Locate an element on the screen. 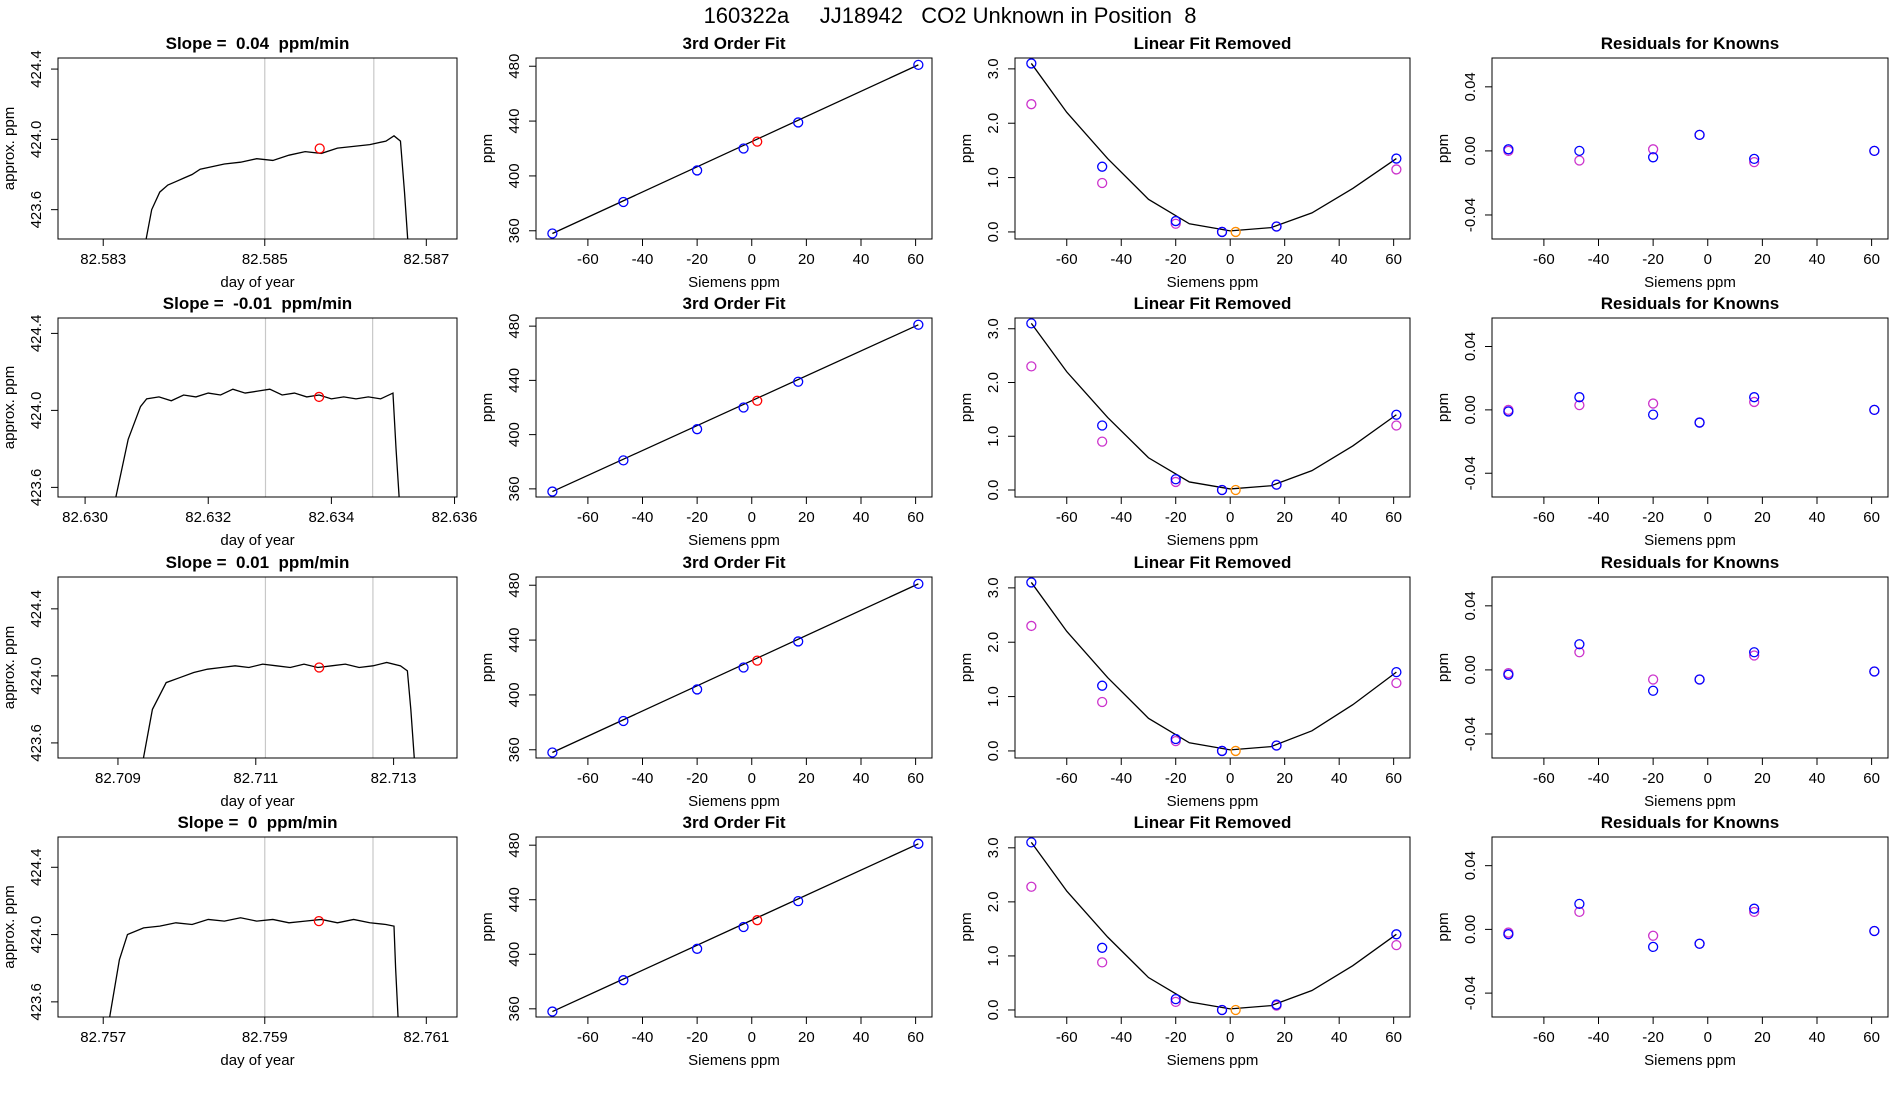 The height and width of the screenshot is (1100, 1900). x-tick-label: 82.585 is located at coordinates (265, 259).